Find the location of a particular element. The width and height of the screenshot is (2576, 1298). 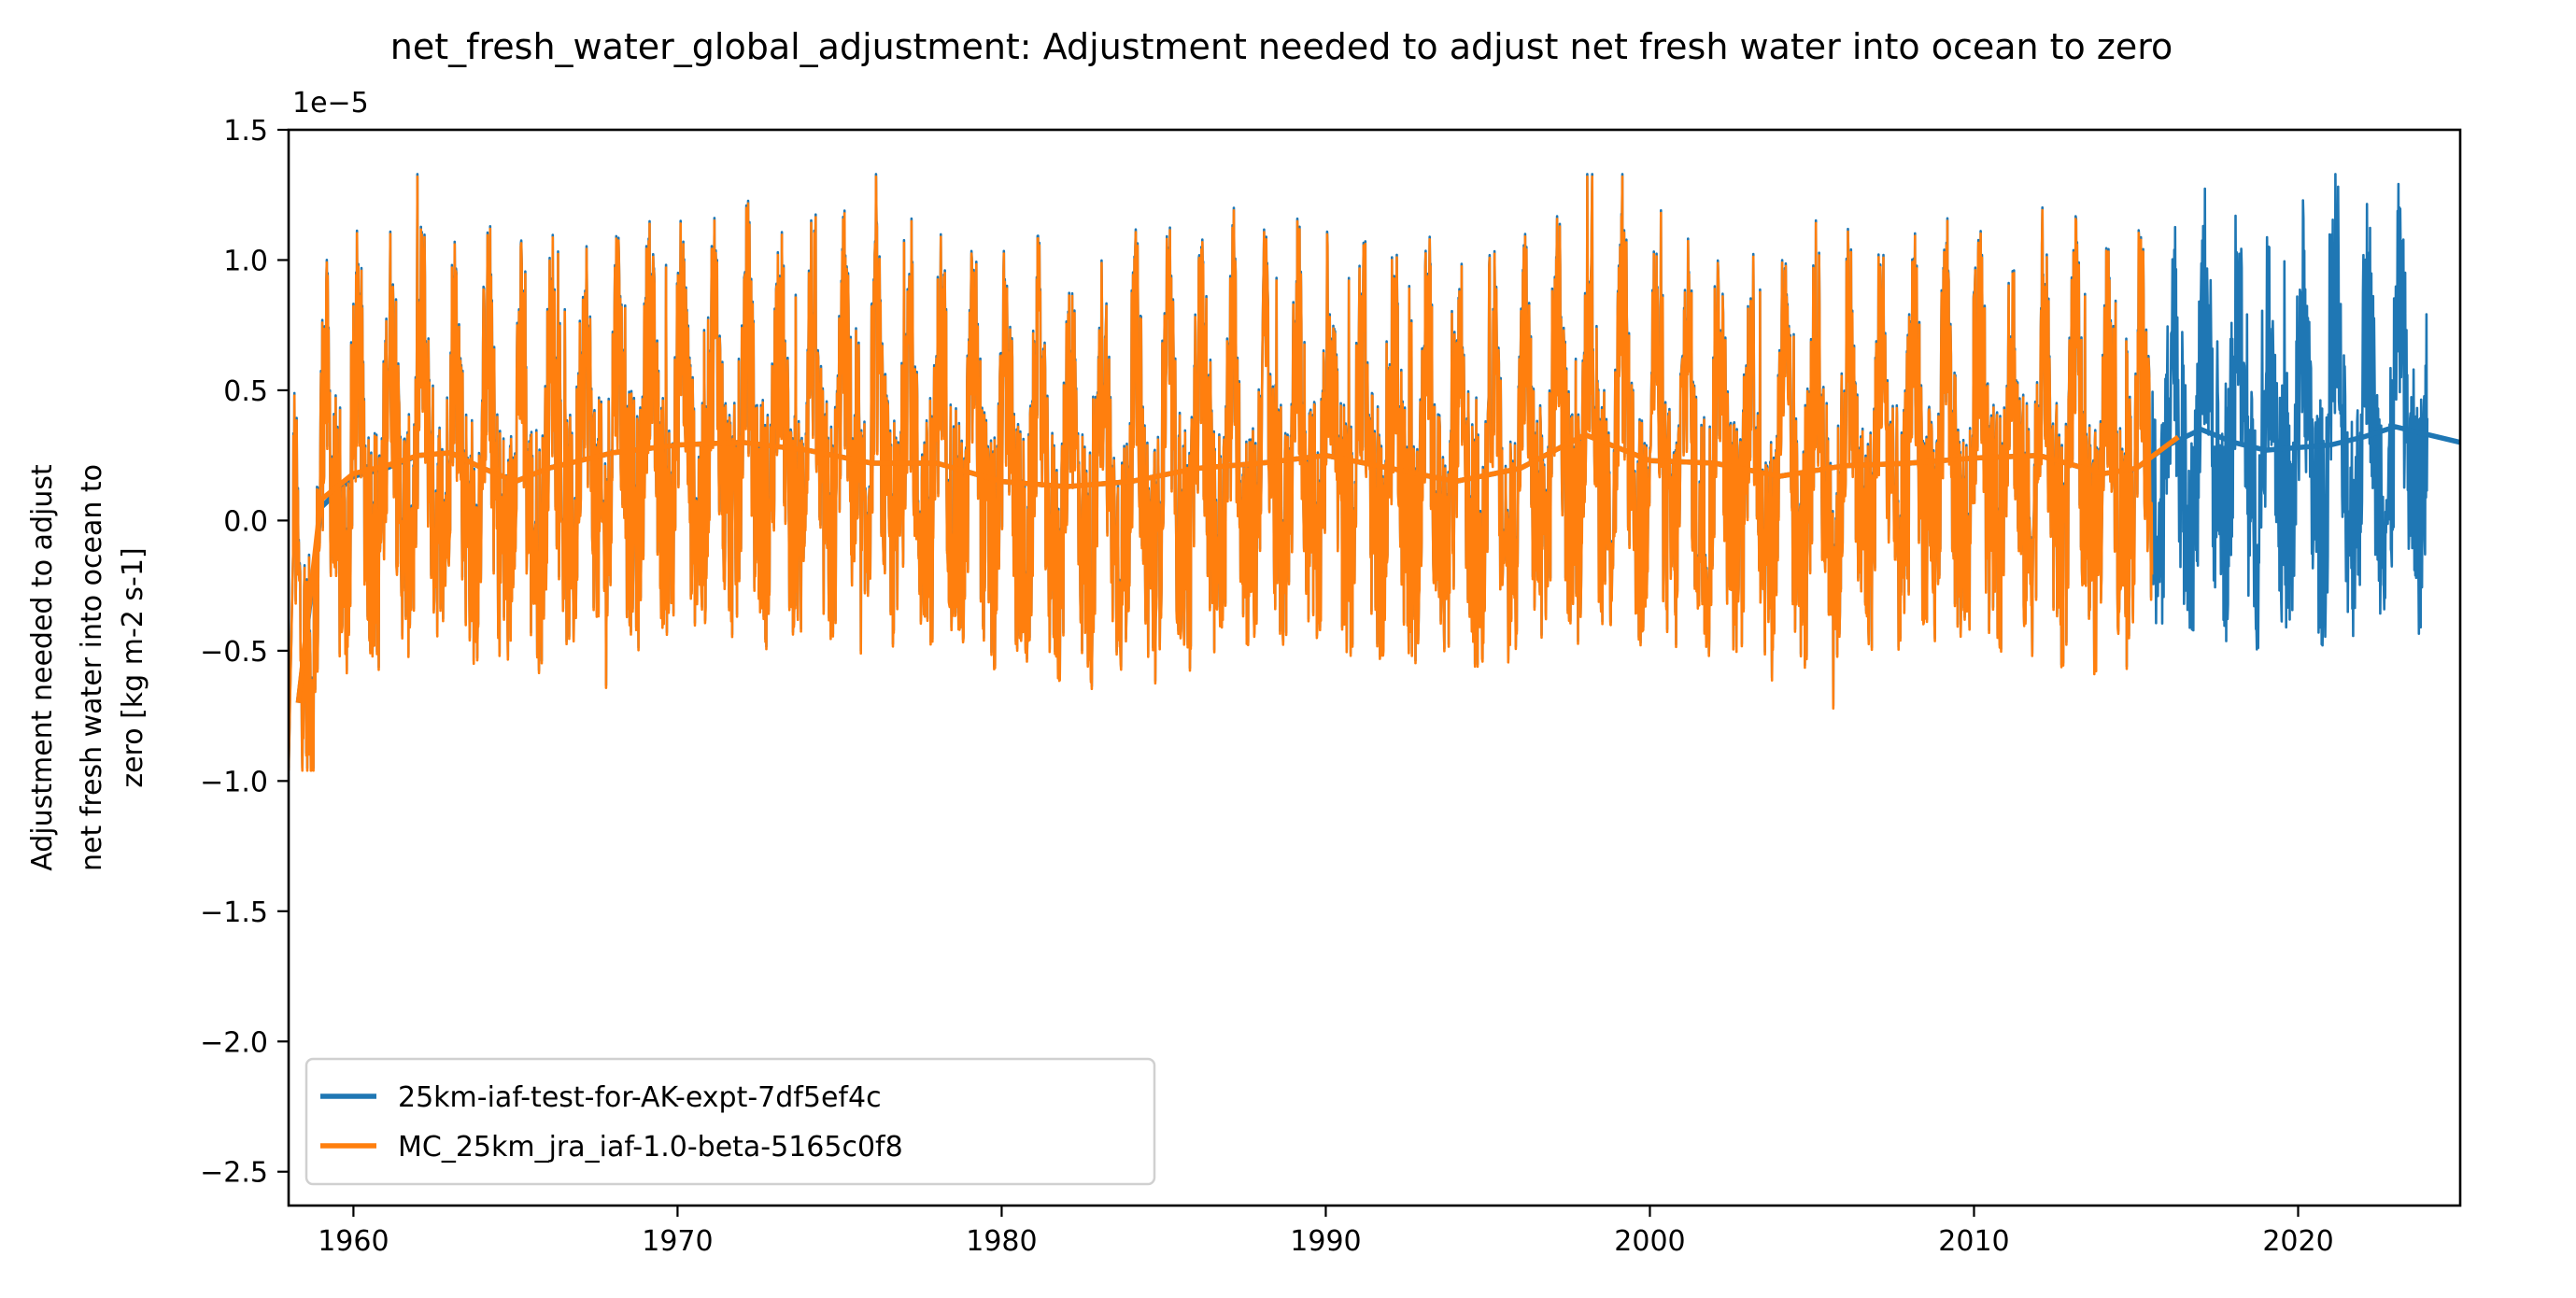

y-axis-label-line: zero [kg m-2 s-1] is located at coordinates (133, 667).